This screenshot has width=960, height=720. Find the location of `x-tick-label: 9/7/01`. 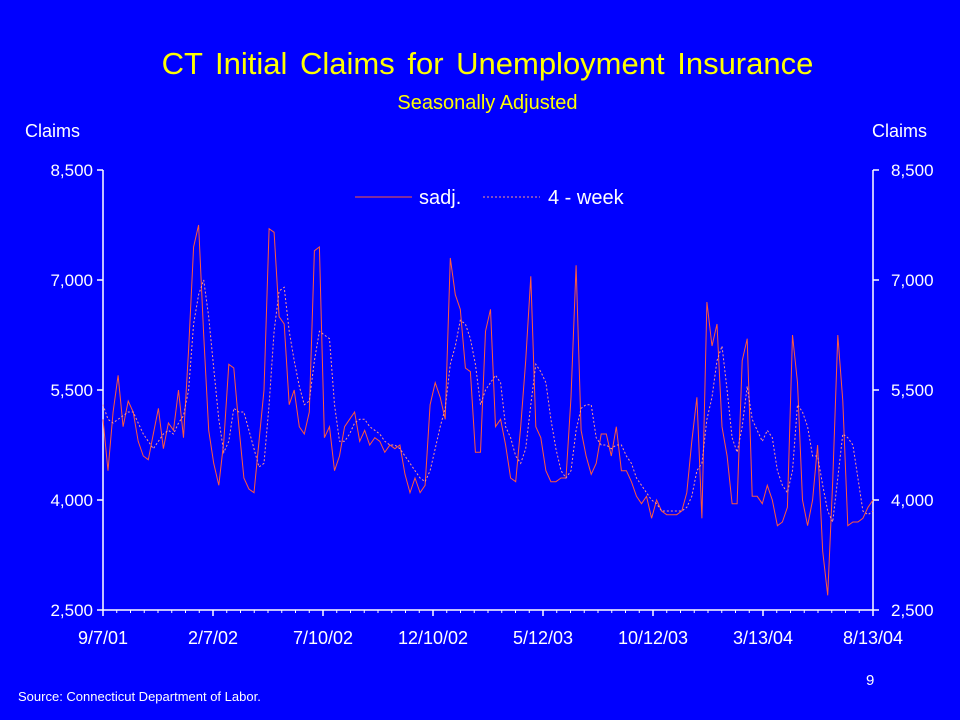

x-tick-label: 9/7/01 is located at coordinates (103, 638).